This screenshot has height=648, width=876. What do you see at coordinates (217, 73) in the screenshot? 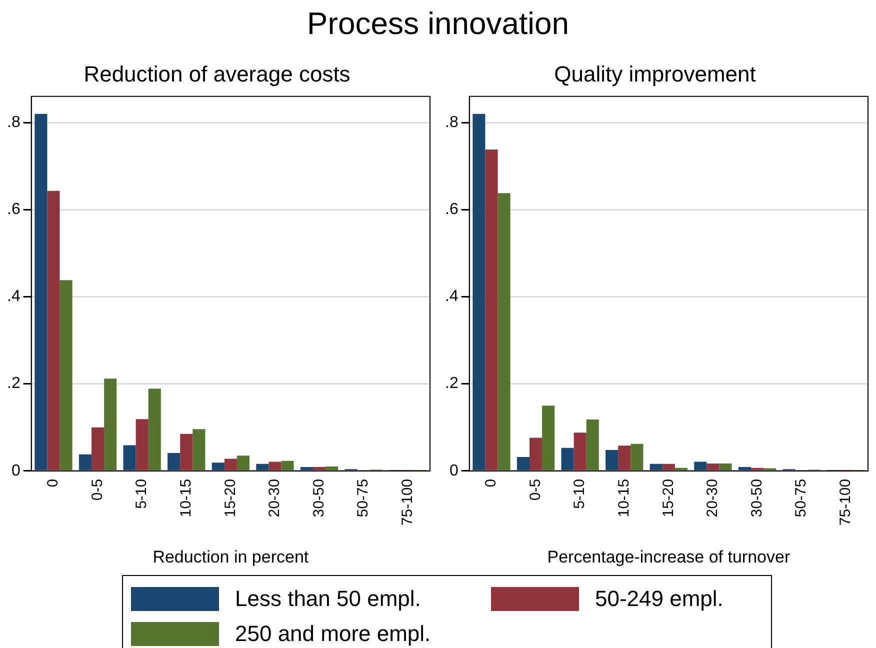
I see `chart-subtitle: Reduction of average costs` at bounding box center [217, 73].